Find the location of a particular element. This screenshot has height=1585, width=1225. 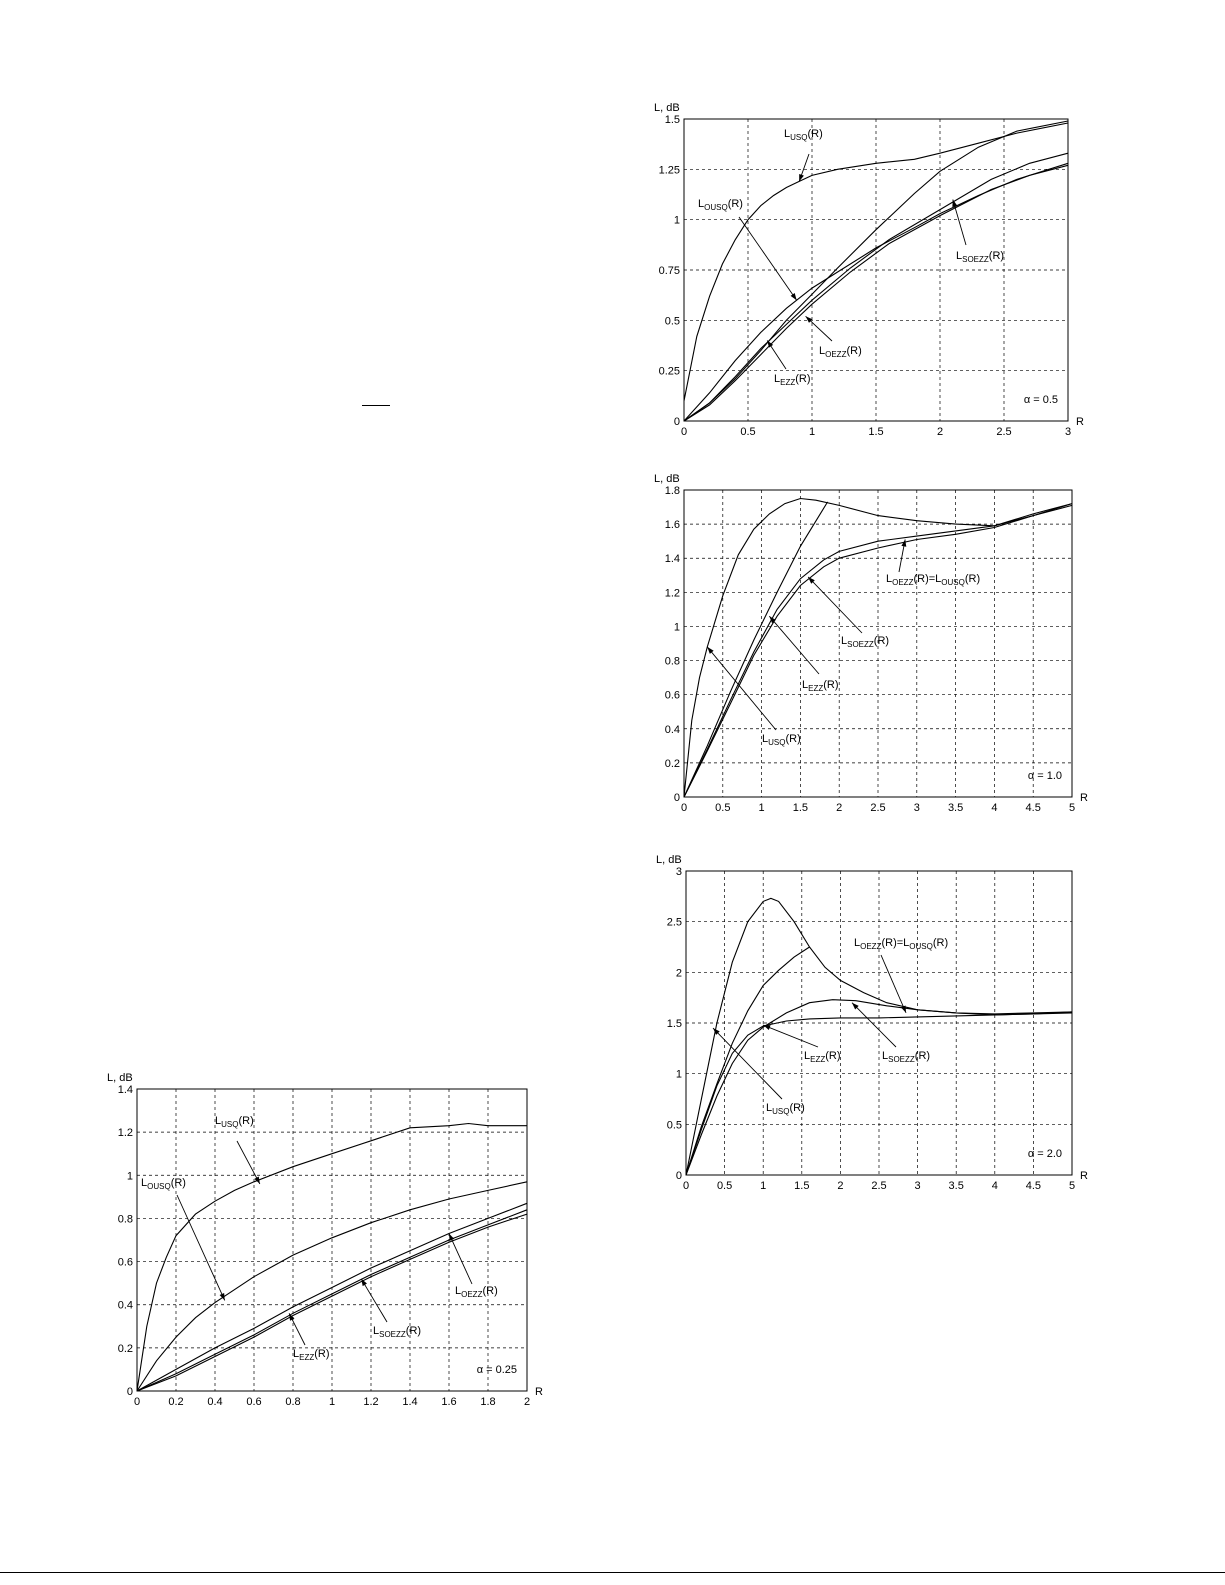

alpha-note: α = 0.25 is located at coordinates (497, 1370).